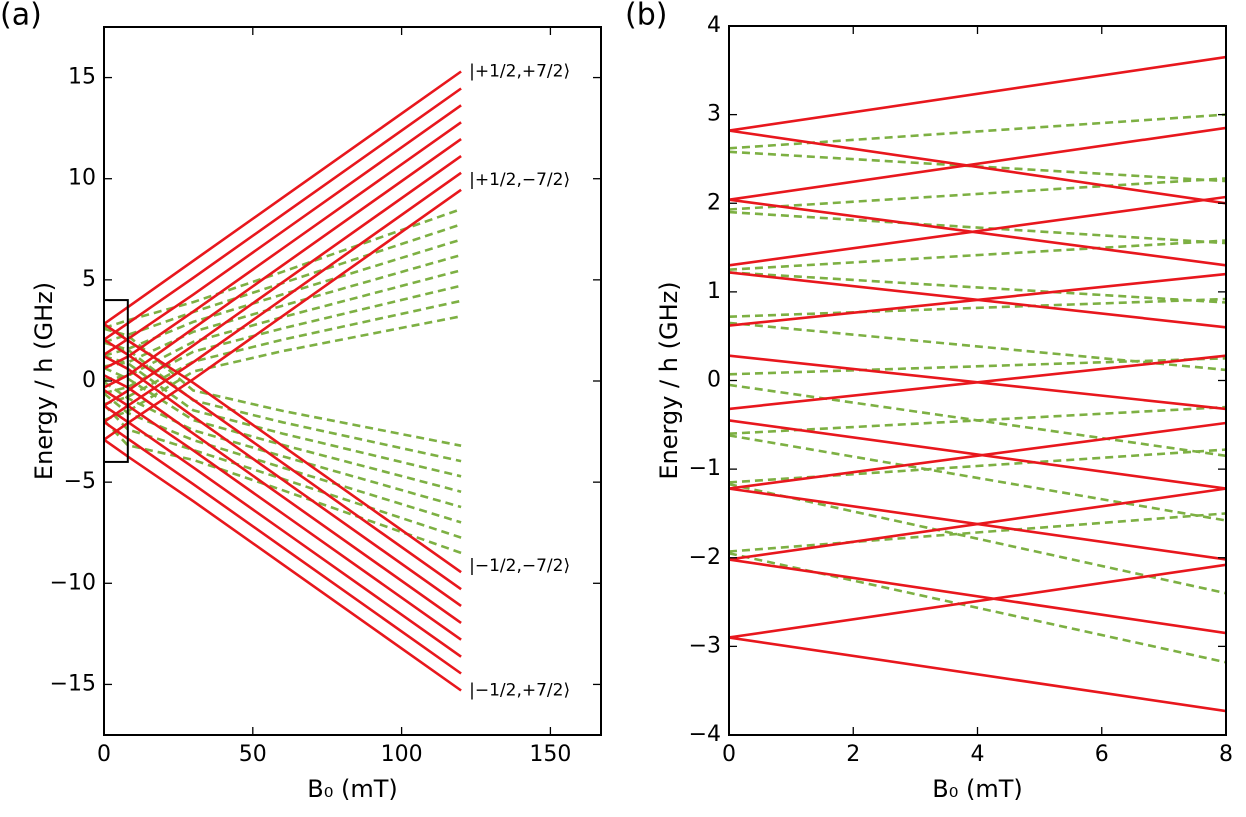 This screenshot has height=817, width=1246. I want to click on x-tick-label: 150, so click(550, 754).